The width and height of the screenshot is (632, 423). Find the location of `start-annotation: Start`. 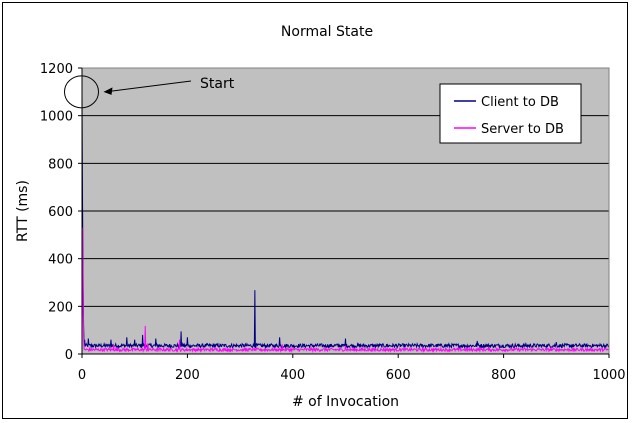

start-annotation: Start is located at coordinates (149, 92).